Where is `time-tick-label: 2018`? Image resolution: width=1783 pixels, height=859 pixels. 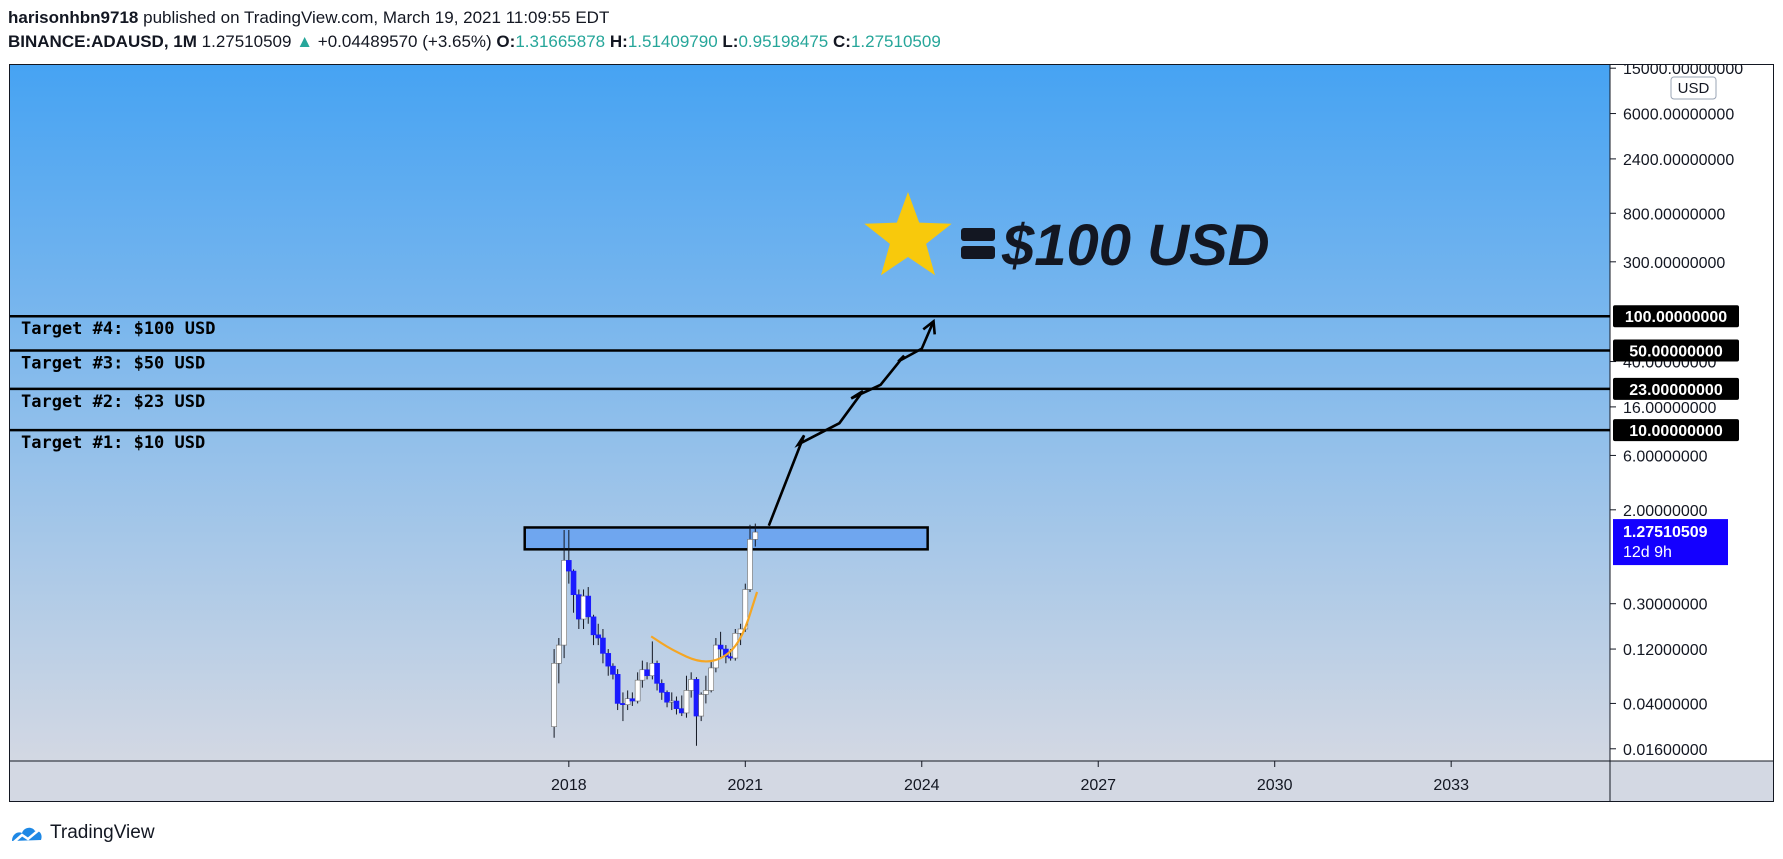 time-tick-label: 2018 is located at coordinates (569, 785).